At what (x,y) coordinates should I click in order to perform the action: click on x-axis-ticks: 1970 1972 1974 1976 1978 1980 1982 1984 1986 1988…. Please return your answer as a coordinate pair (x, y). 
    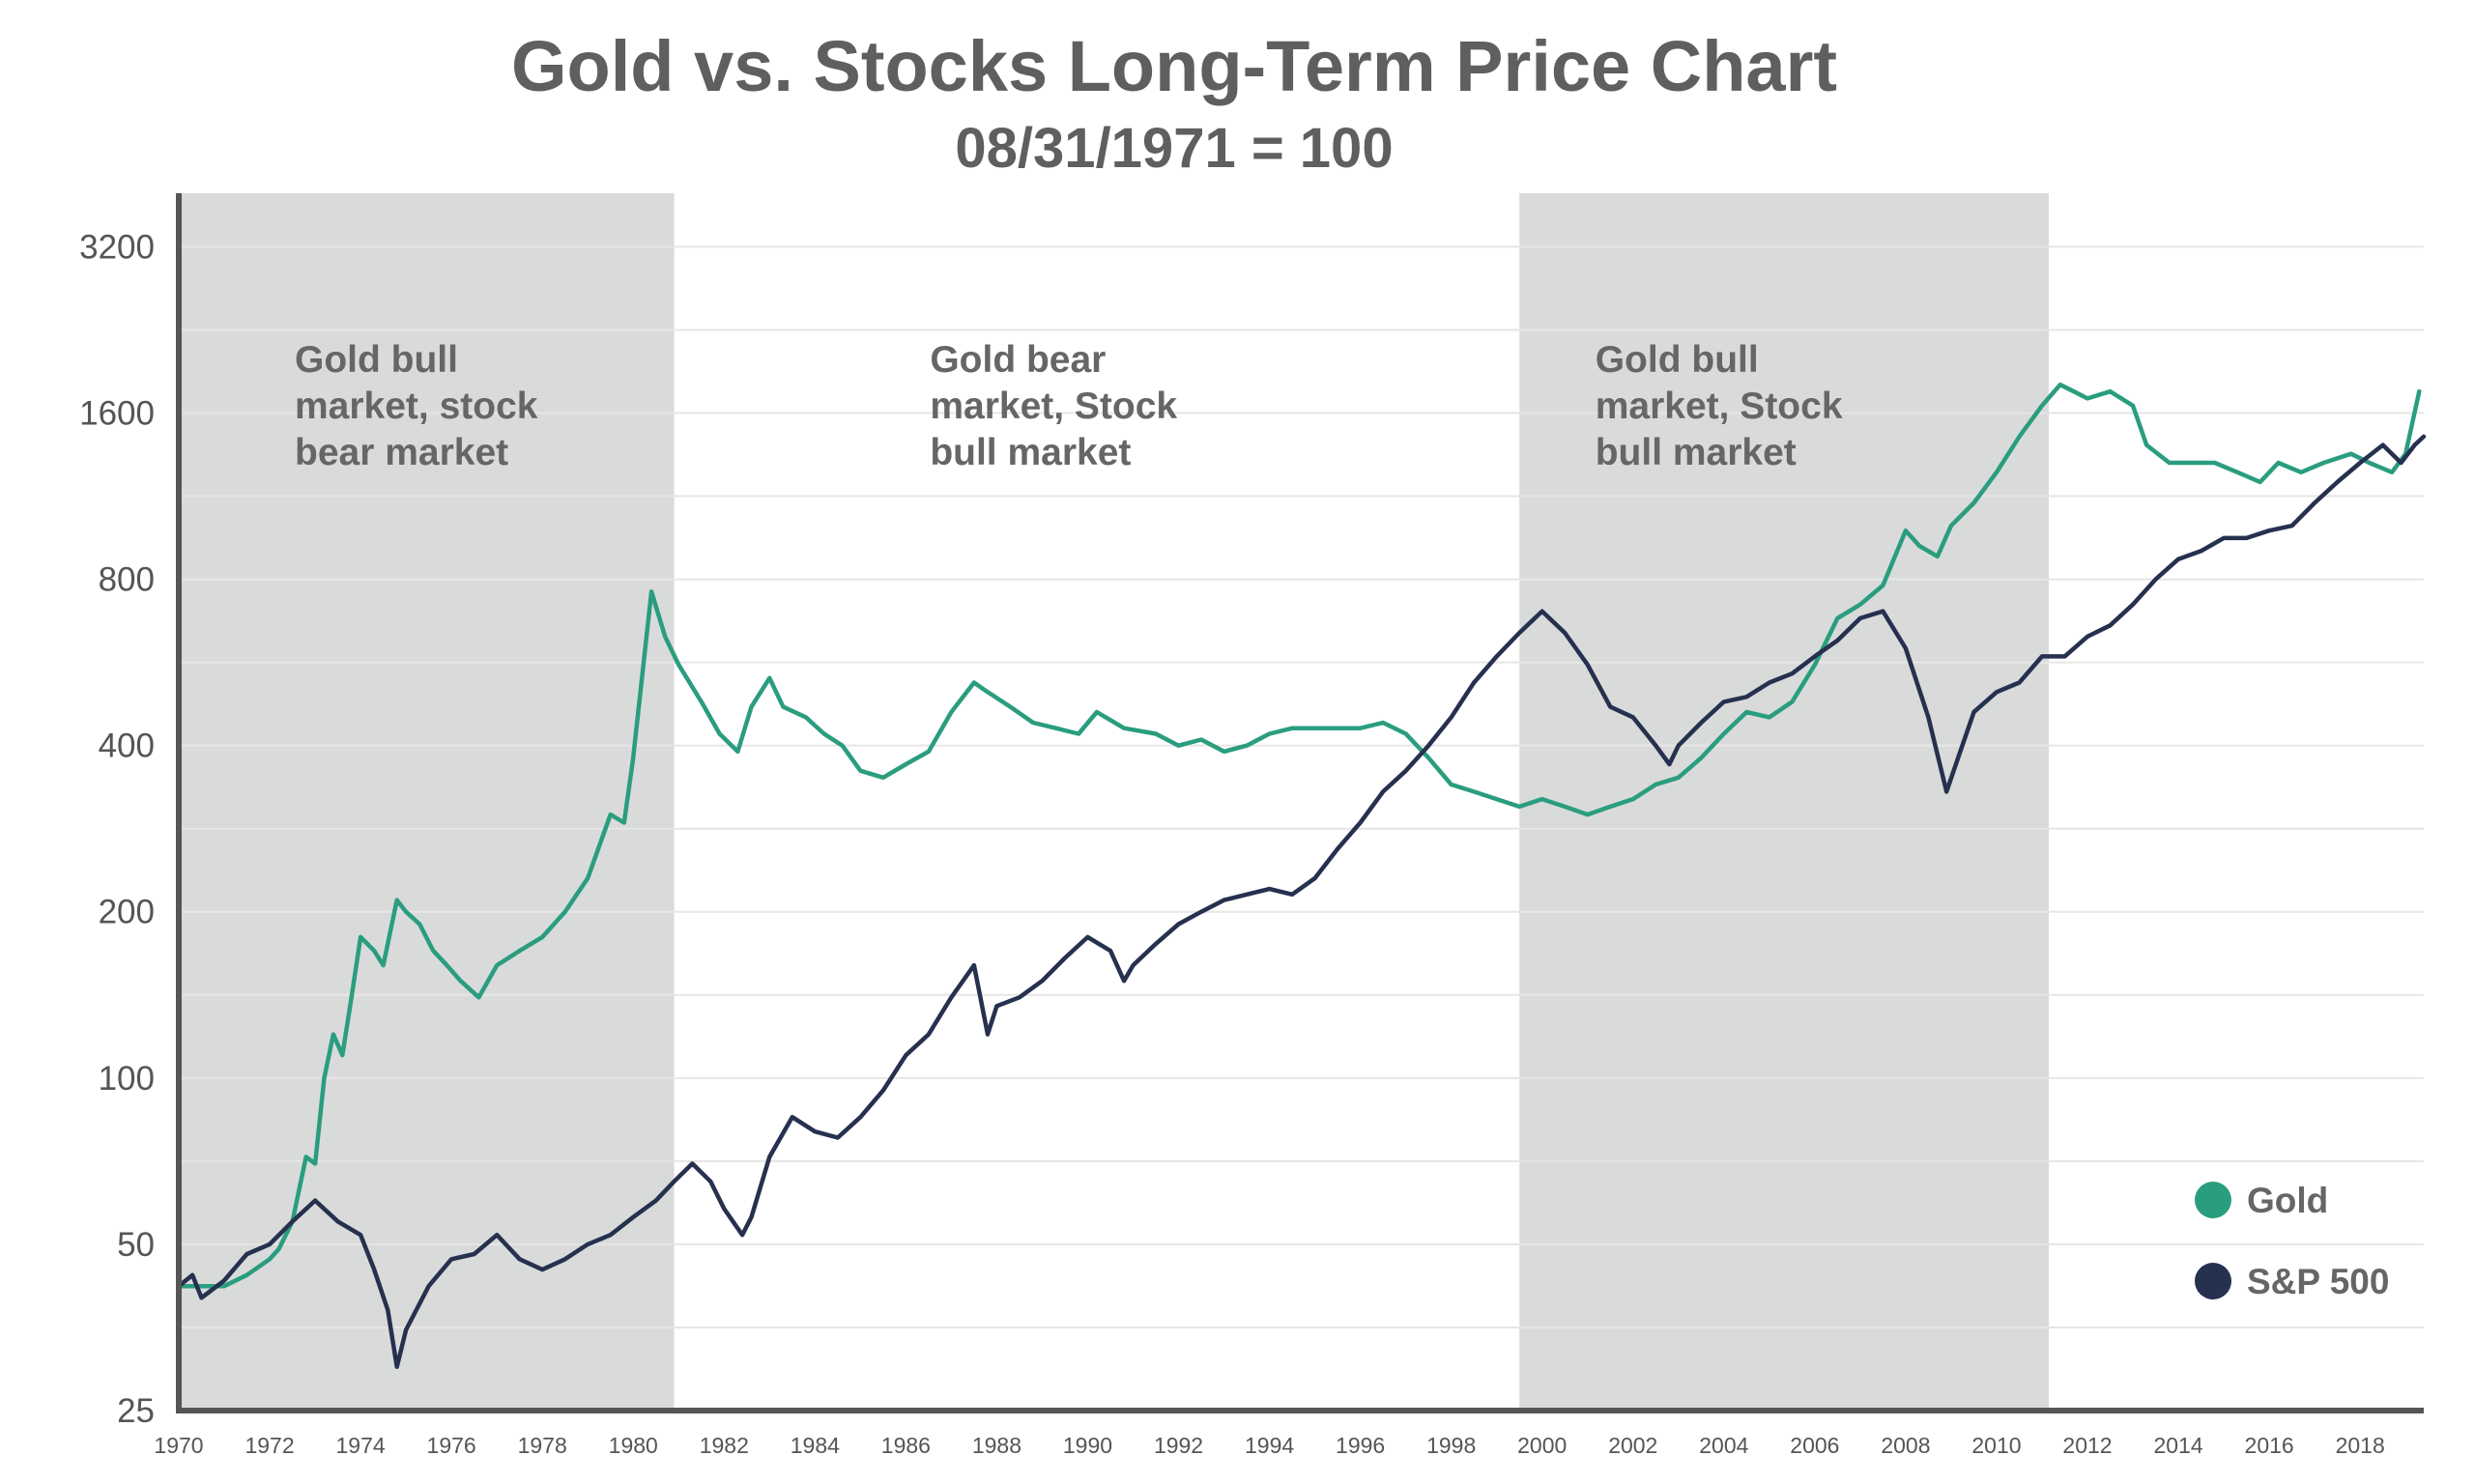
    Looking at the image, I should click on (1269, 1445).